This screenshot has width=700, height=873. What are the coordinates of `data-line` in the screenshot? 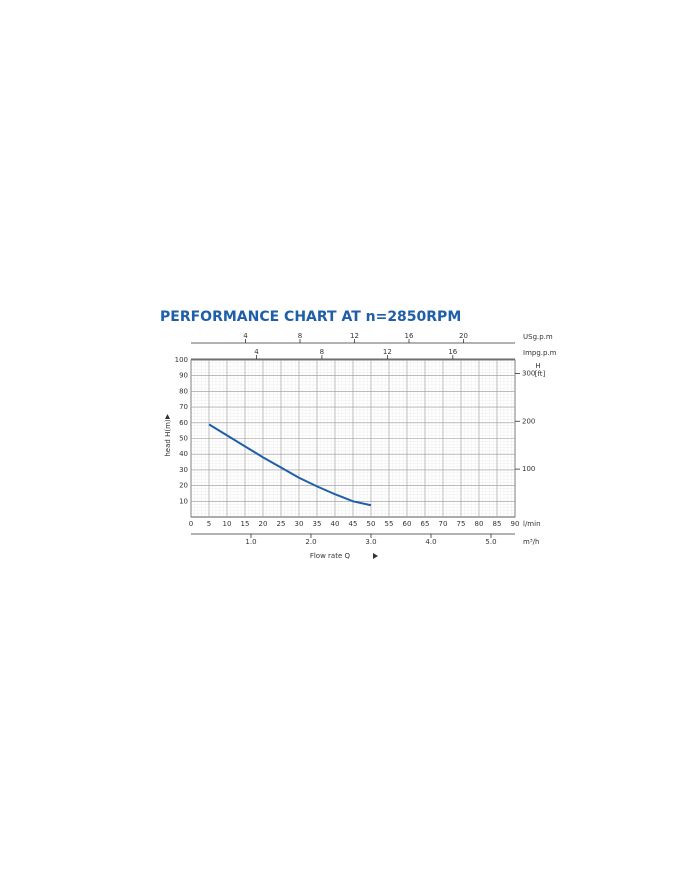 It's located at (290, 465).